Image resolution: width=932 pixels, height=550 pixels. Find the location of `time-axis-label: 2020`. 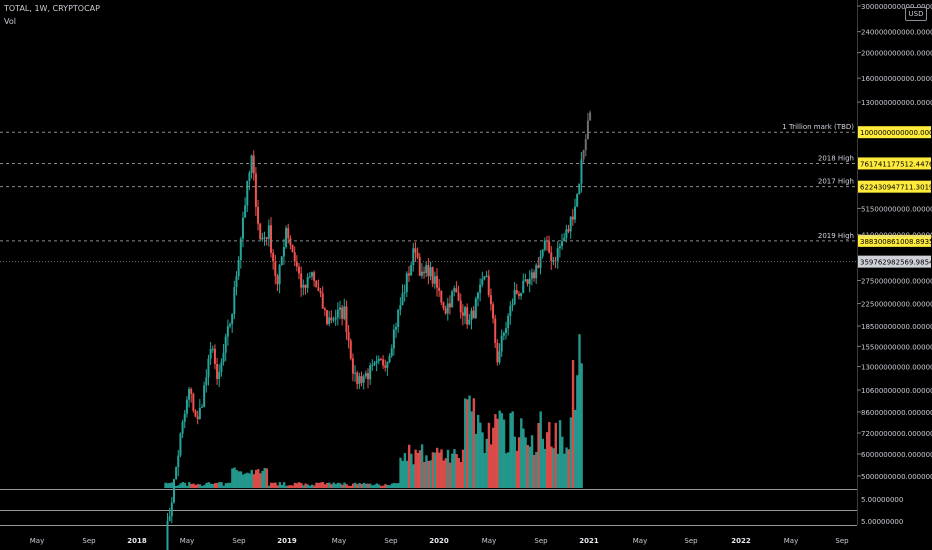

time-axis-label: 2020 is located at coordinates (439, 541).